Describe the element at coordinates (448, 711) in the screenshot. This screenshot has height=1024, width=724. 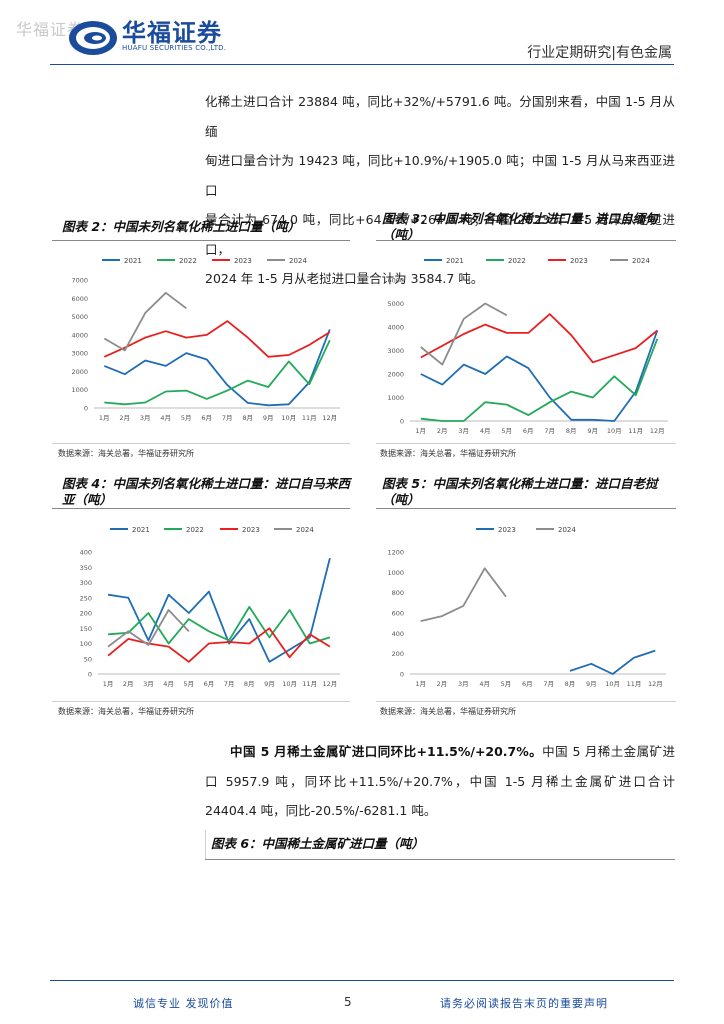
I see `figure-5-source: 数据来源：海关总署，华福证券研究所` at that location.